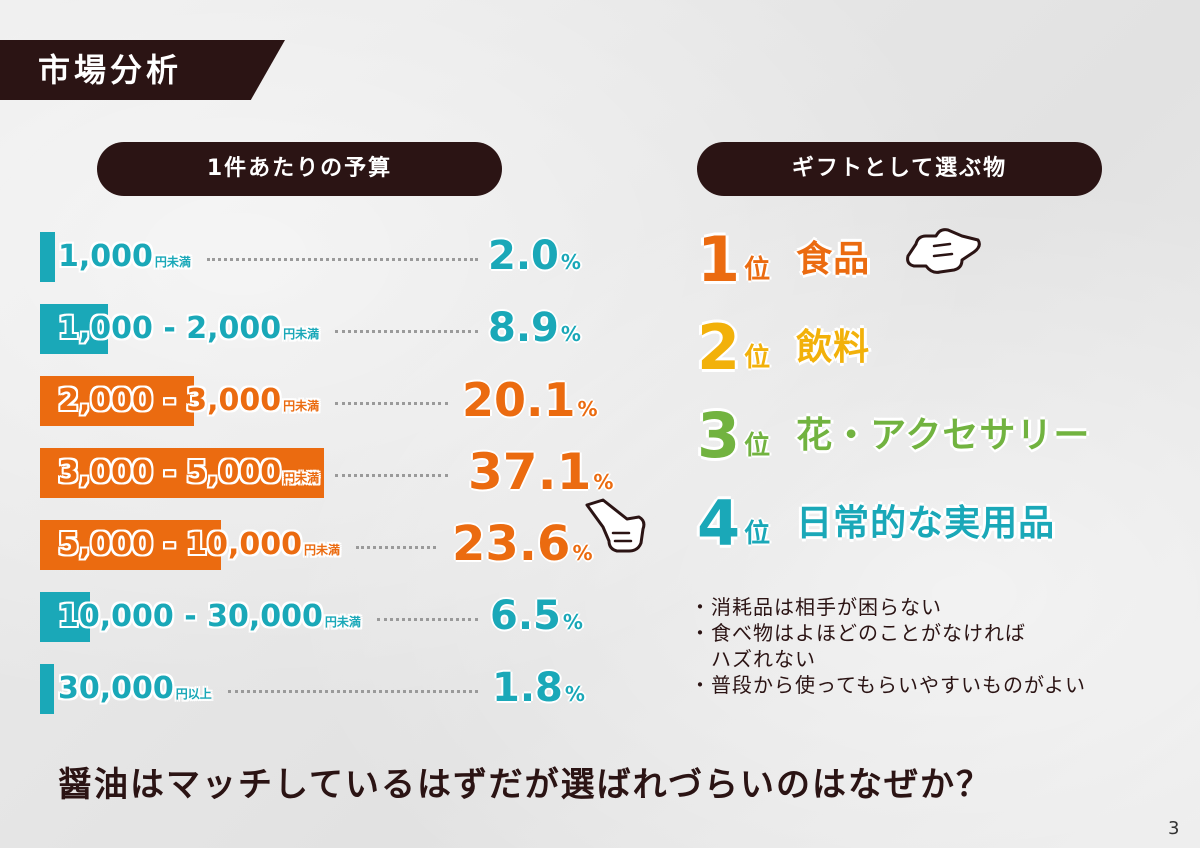 Image resolution: width=1200 pixels, height=848 pixels. Describe the element at coordinates (170, 472) in the screenshot. I see `budget-range: 3,000 - 5,000` at that location.